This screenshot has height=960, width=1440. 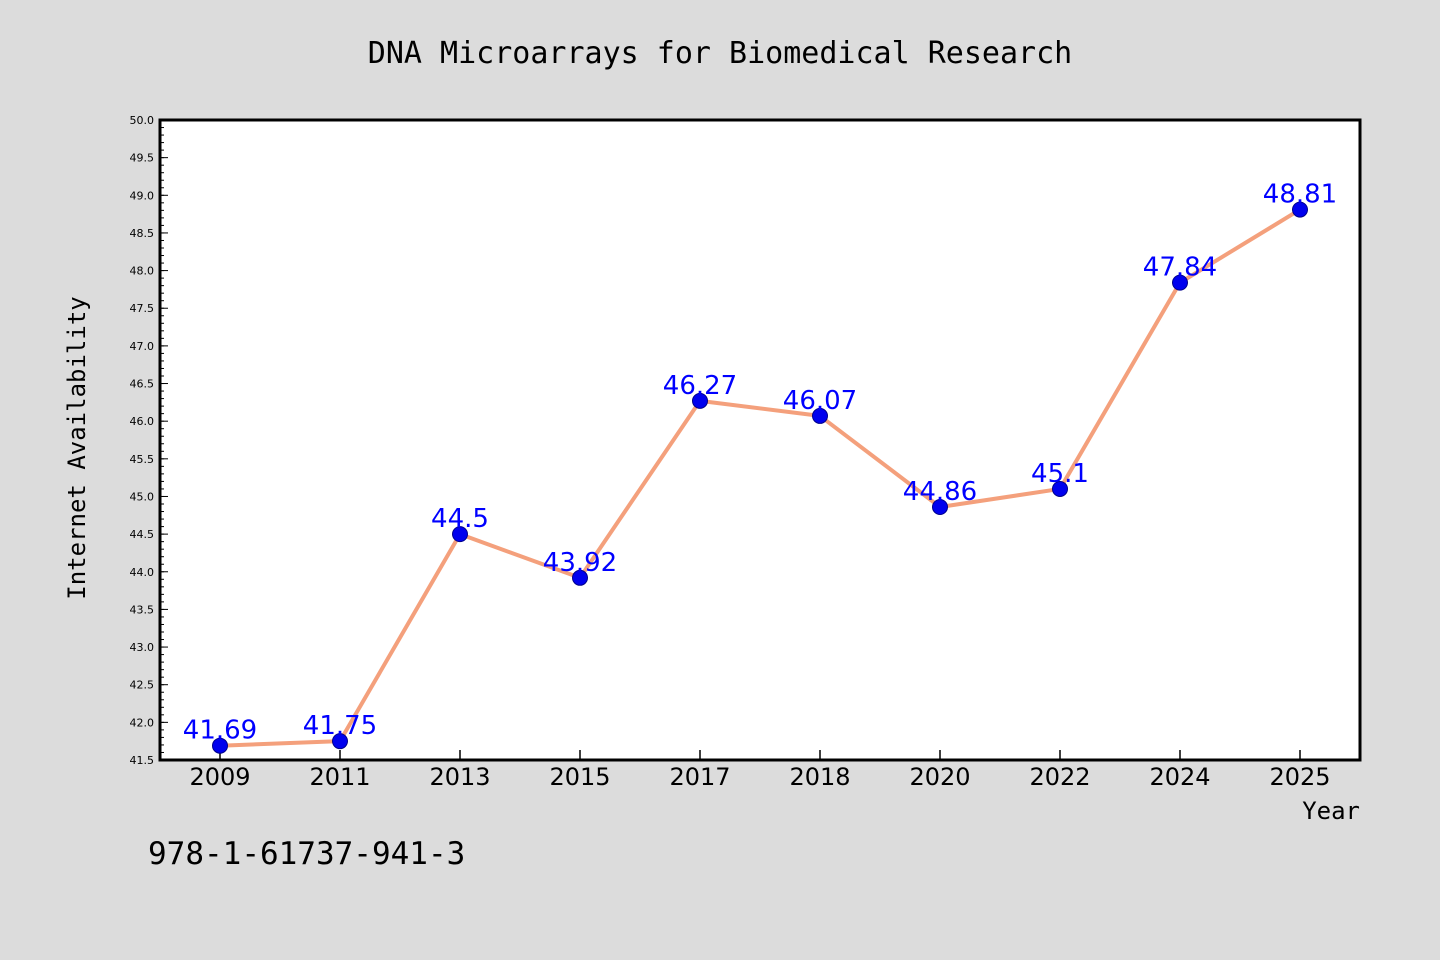 I want to click on y-tick-label: 49.5, so click(x=142, y=158).